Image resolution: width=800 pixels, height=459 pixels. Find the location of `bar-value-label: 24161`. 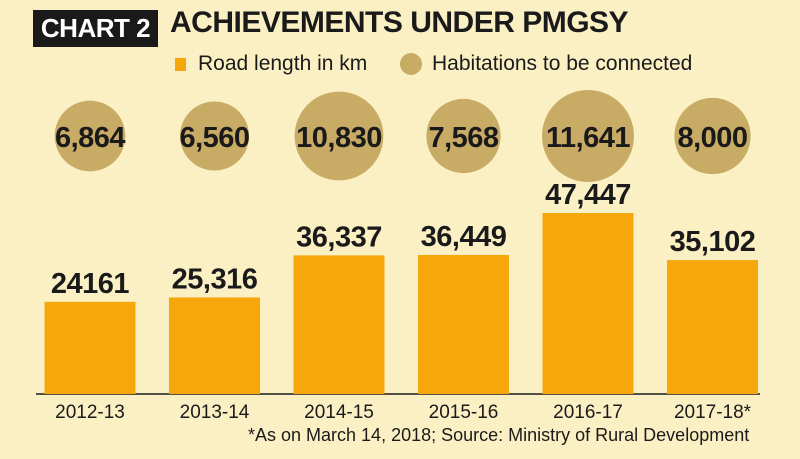

bar-value-label: 24161 is located at coordinates (90, 284).